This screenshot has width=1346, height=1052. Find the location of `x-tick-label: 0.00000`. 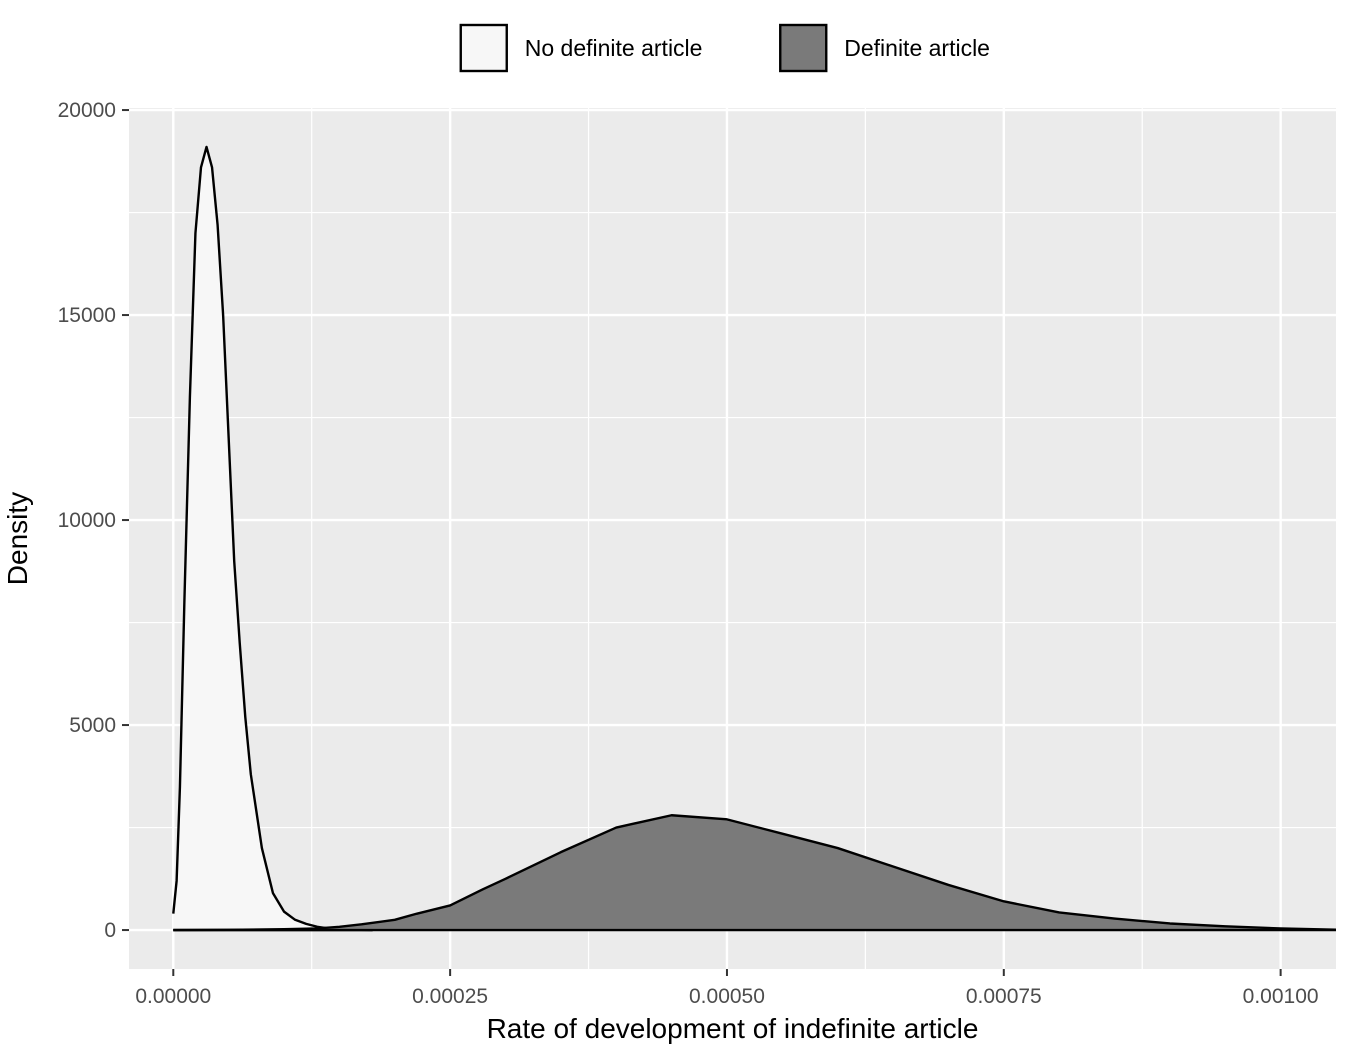

x-tick-label: 0.00000 is located at coordinates (173, 996).